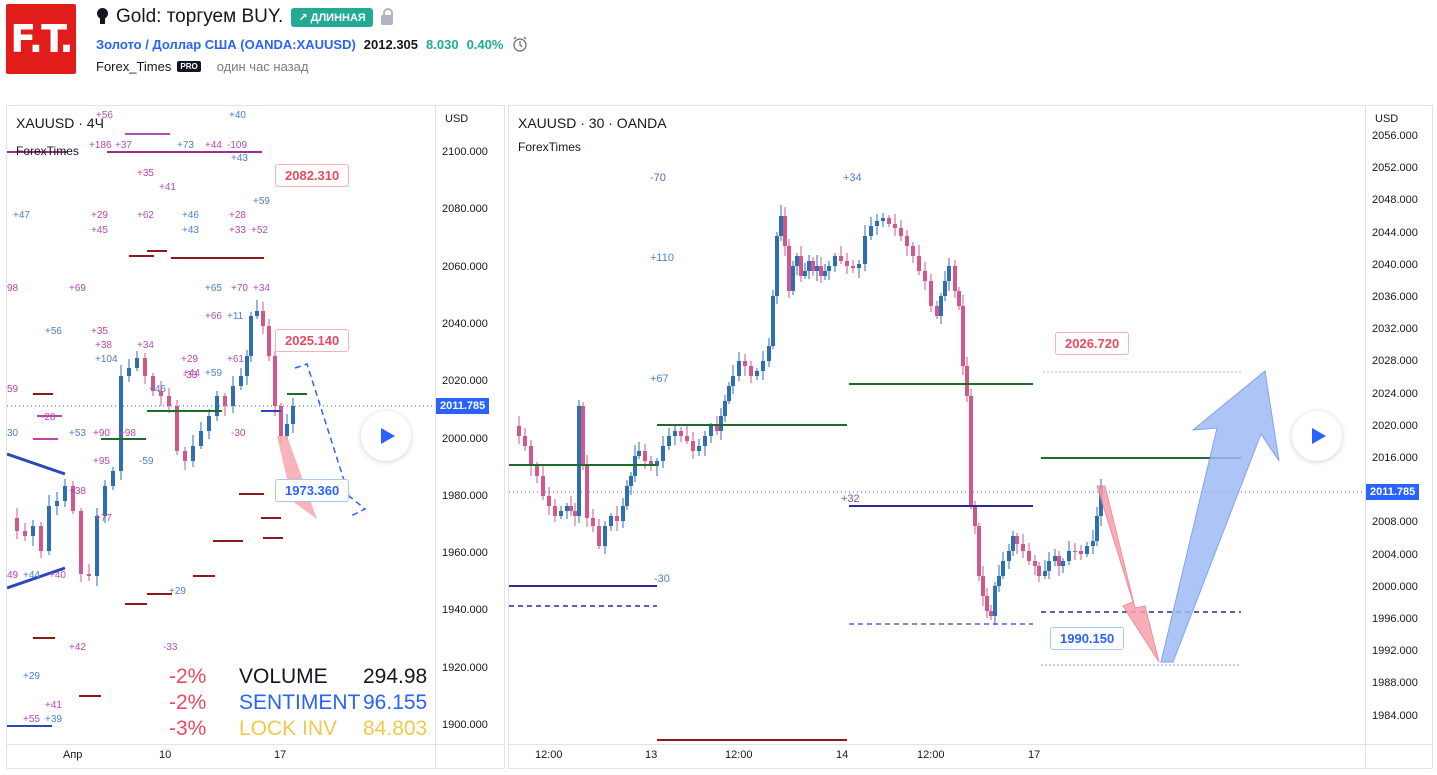 Image resolution: width=1437 pixels, height=775 pixels. What do you see at coordinates (157, 389) in the screenshot?
I see `trade-marker-label: +46` at bounding box center [157, 389].